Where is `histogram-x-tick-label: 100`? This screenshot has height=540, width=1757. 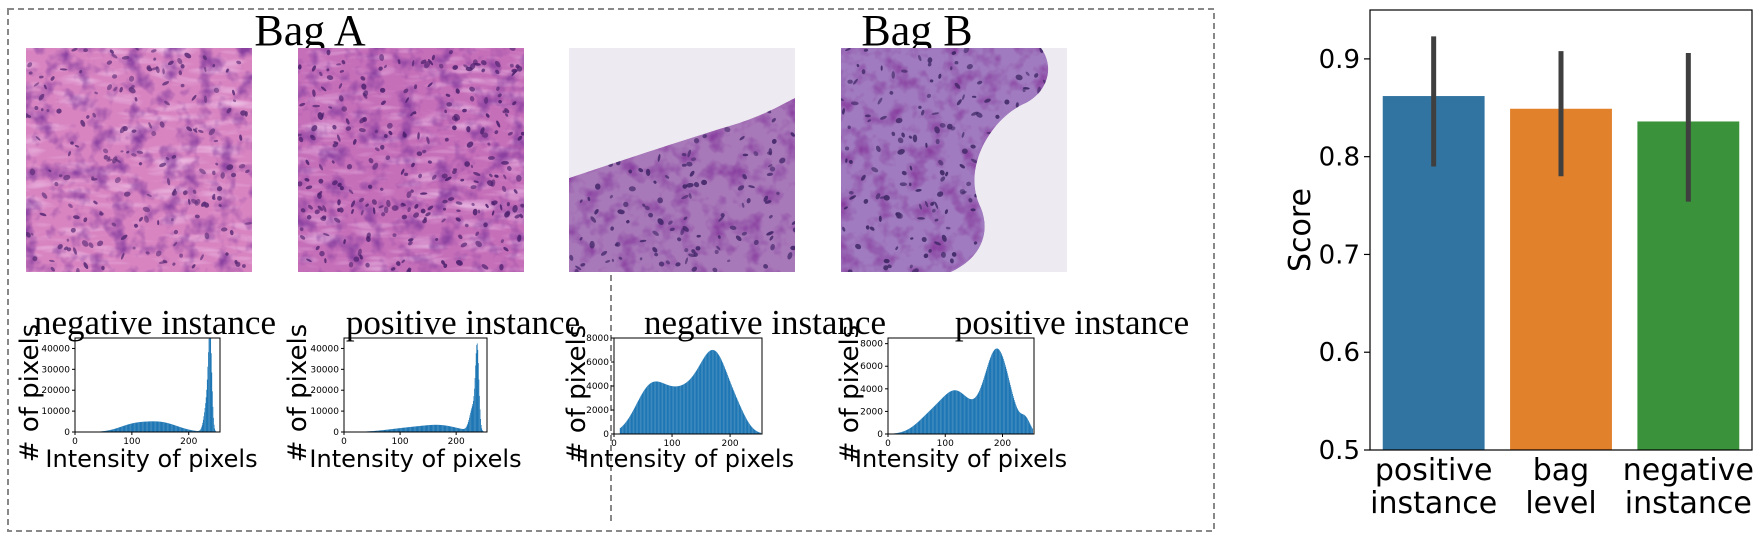 histogram-x-tick-label: 100 is located at coordinates (945, 444).